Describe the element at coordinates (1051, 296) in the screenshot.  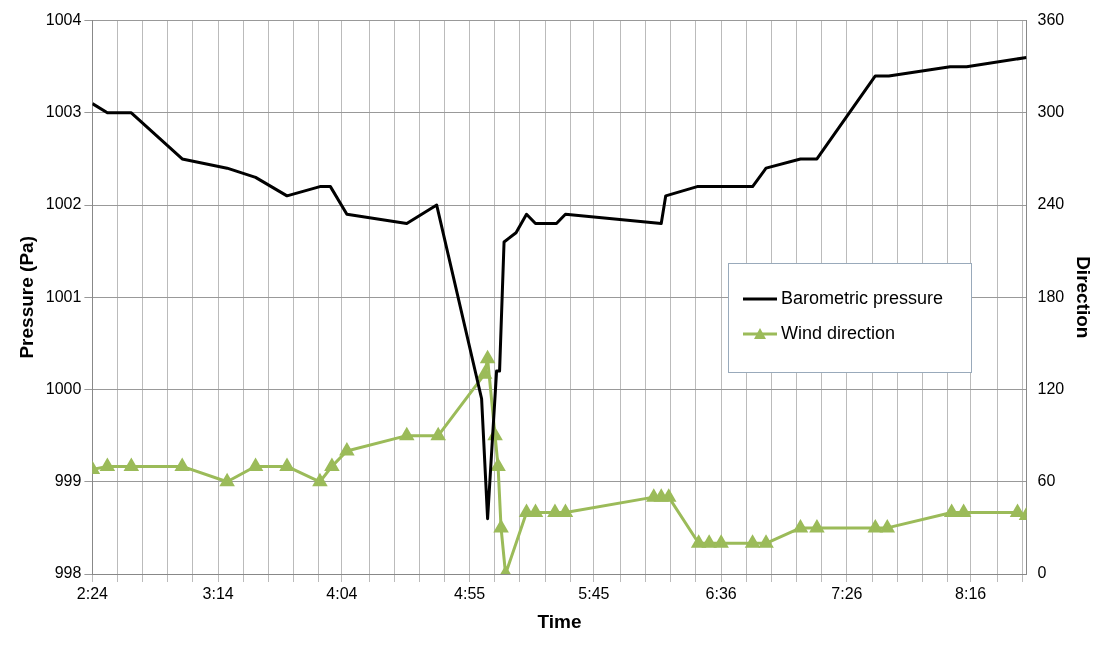
I see `y2-tick-label: 180` at that location.